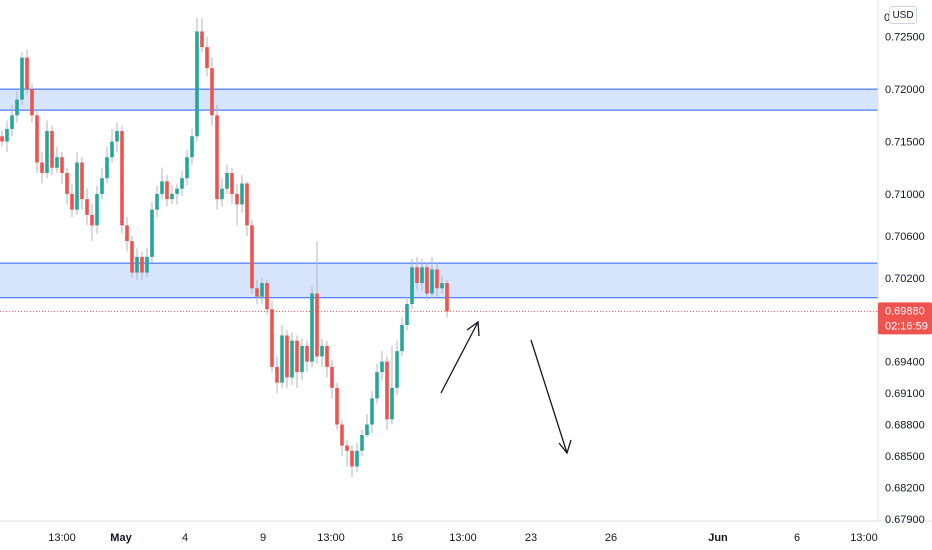 This screenshot has width=932, height=550. I want to click on last-price-badge: 0.69880 02:16:59, so click(905, 318).